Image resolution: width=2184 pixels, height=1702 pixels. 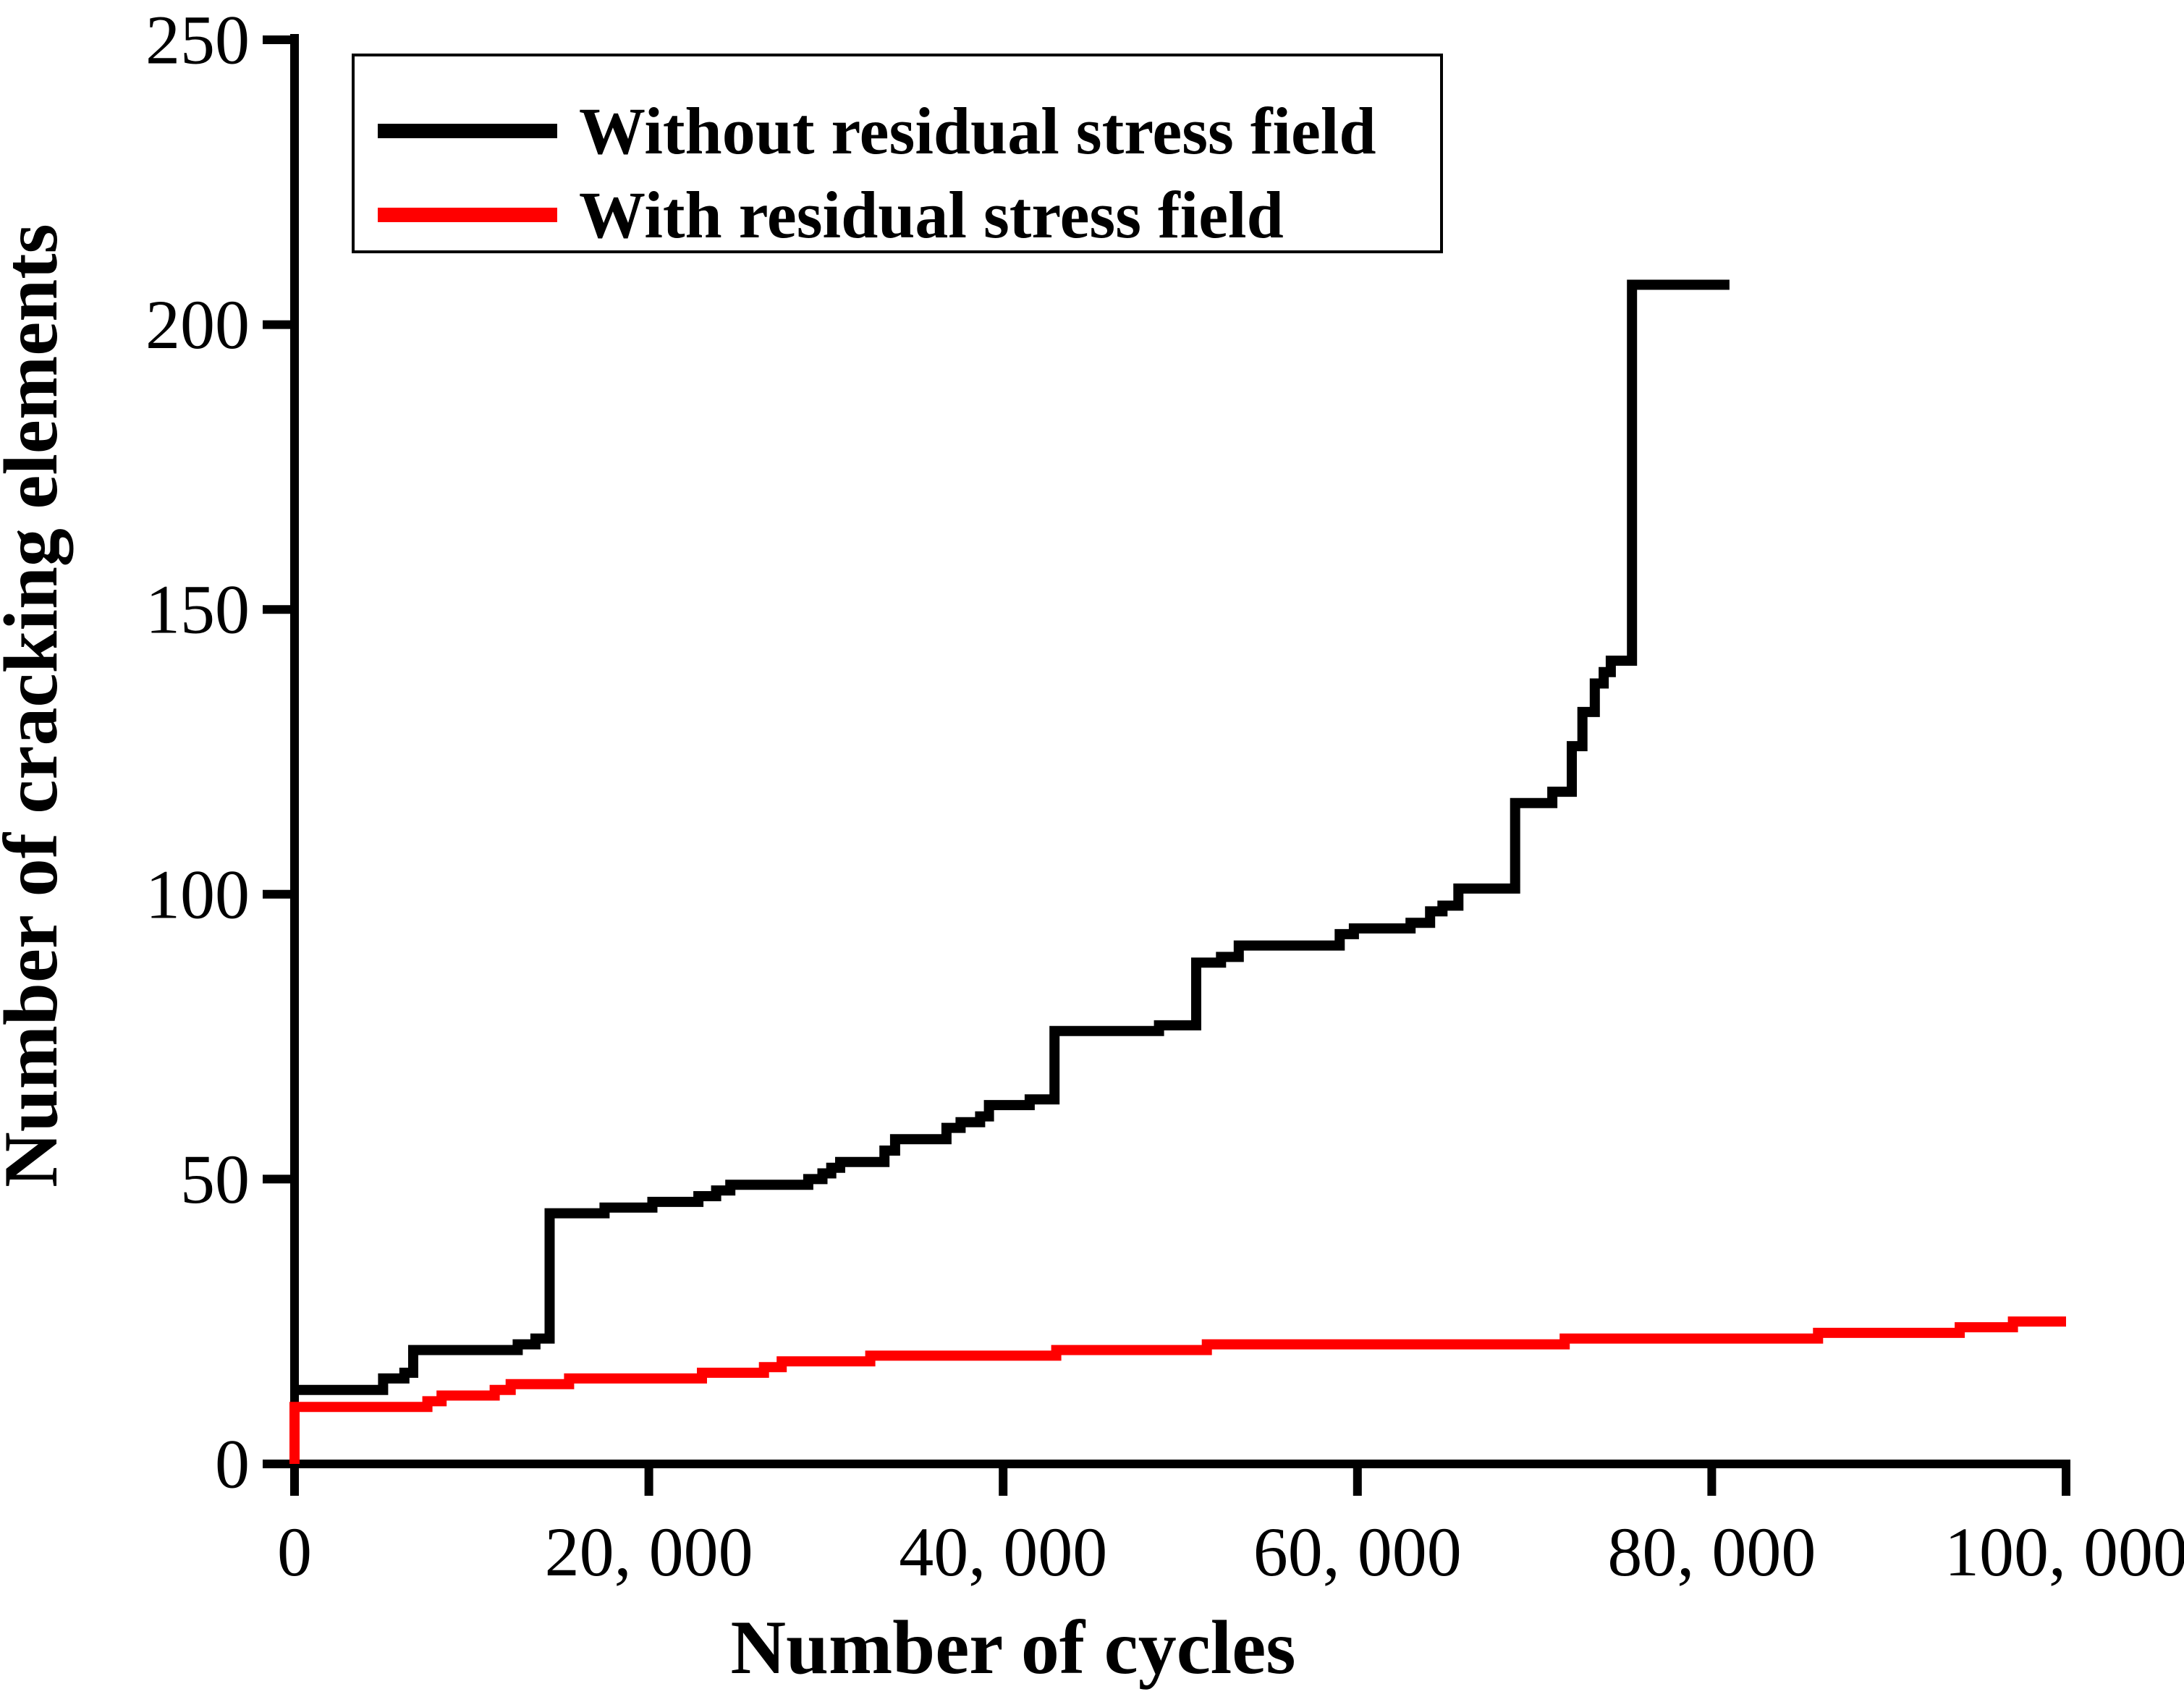 I want to click on x-tick-label: 0, so click(x=294, y=1552).